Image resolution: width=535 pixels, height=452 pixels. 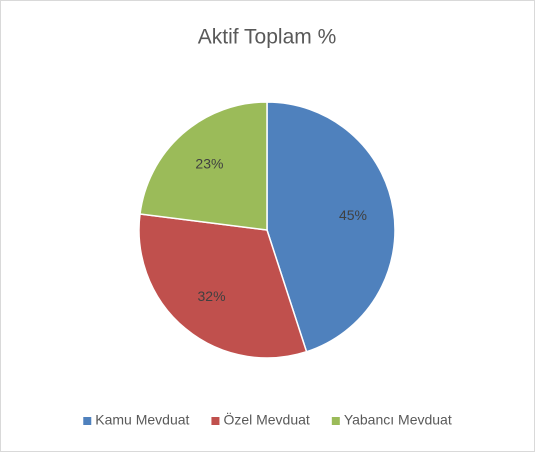 What do you see at coordinates (212, 296) in the screenshot?
I see `data-label: 32%` at bounding box center [212, 296].